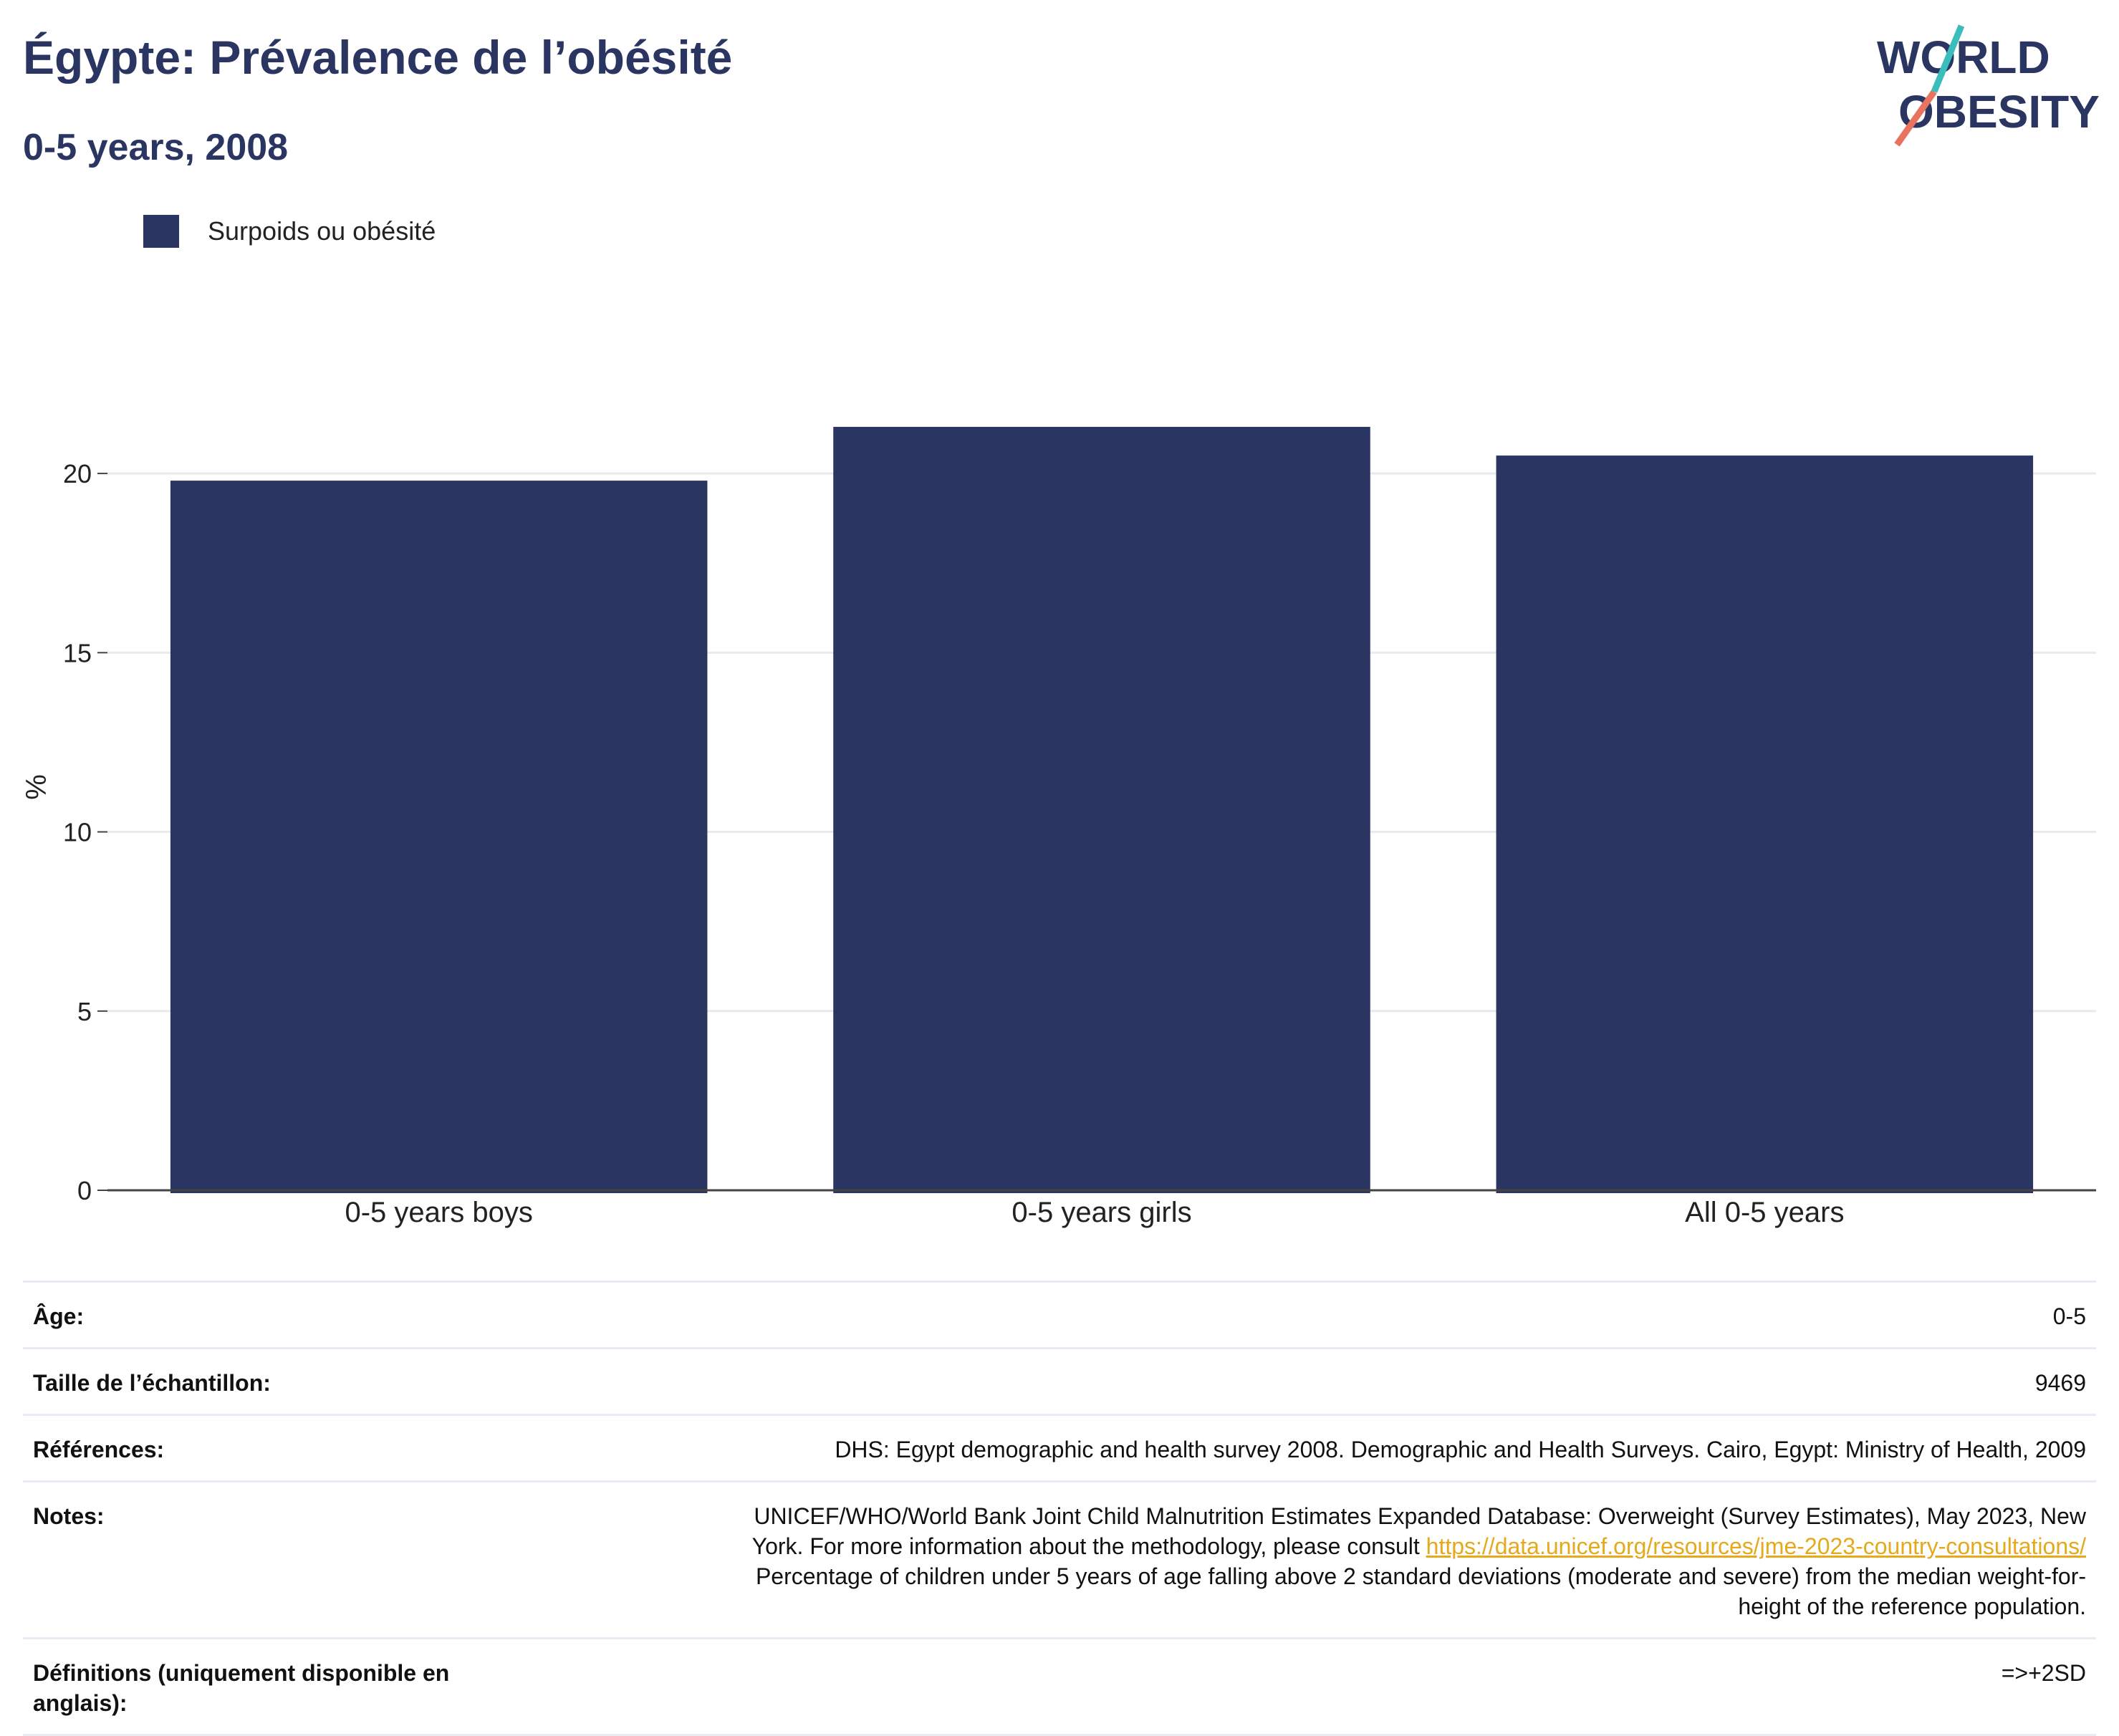 This screenshot has width=2119, height=1736. What do you see at coordinates (269, 1448) in the screenshot?
I see `references-label: Références:` at bounding box center [269, 1448].